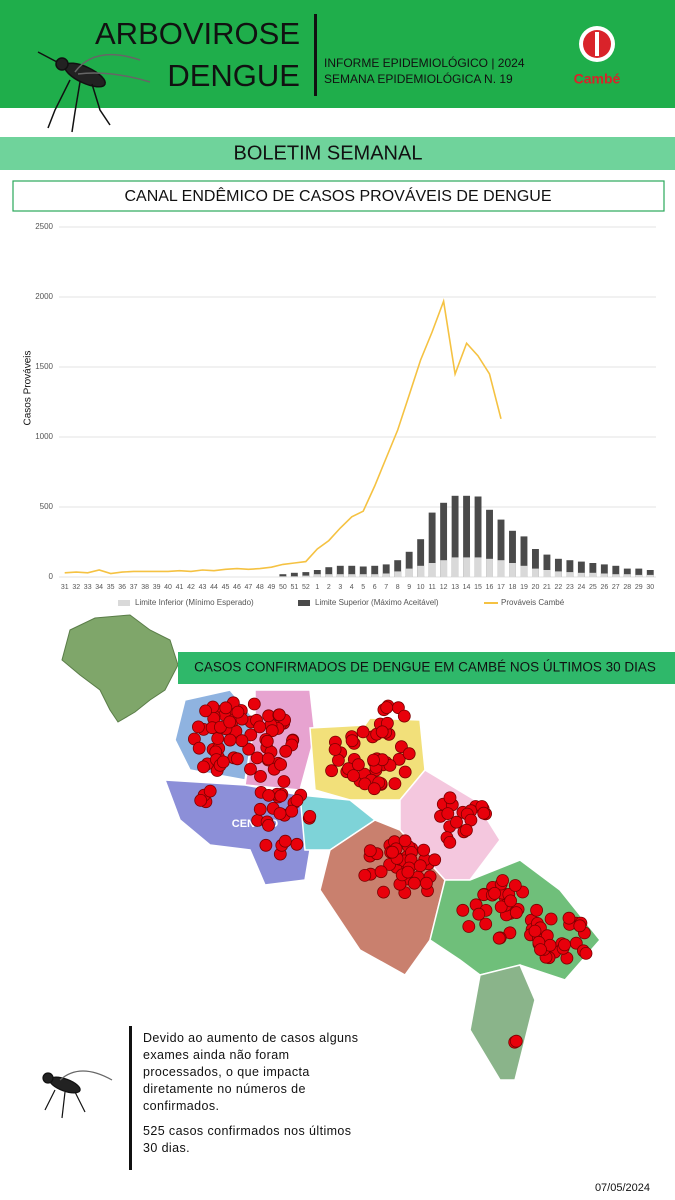  I want to click on brazil-map, so click(120, 668).